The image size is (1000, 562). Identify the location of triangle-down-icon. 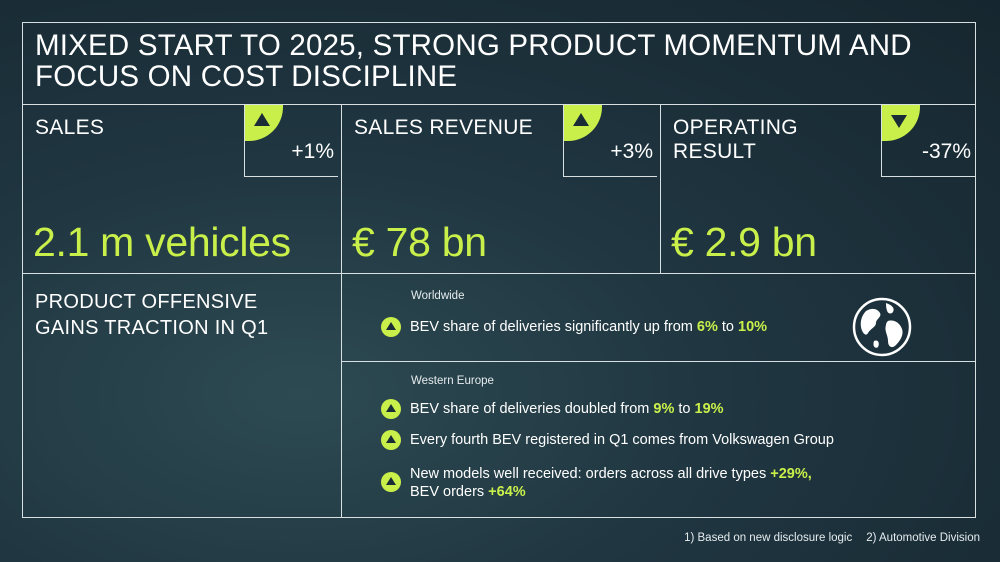
(899, 121).